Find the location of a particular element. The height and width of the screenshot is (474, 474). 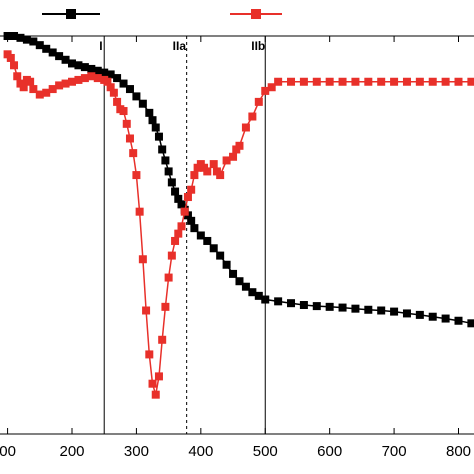

legend-marker-red is located at coordinates (256, 14).